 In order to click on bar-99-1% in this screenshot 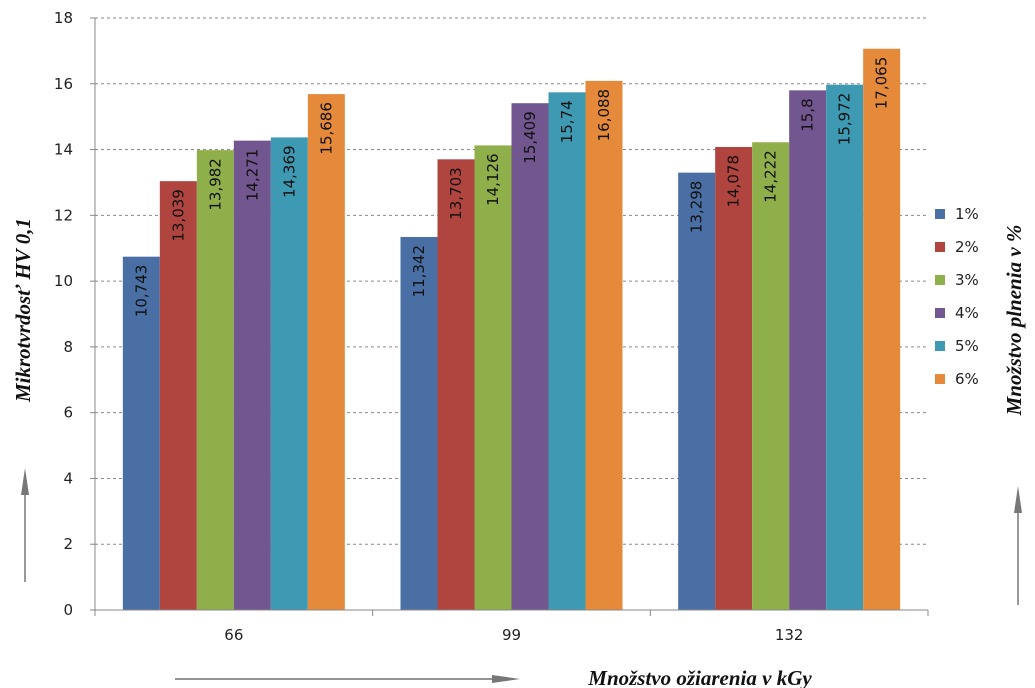, I will do `click(419, 423)`.